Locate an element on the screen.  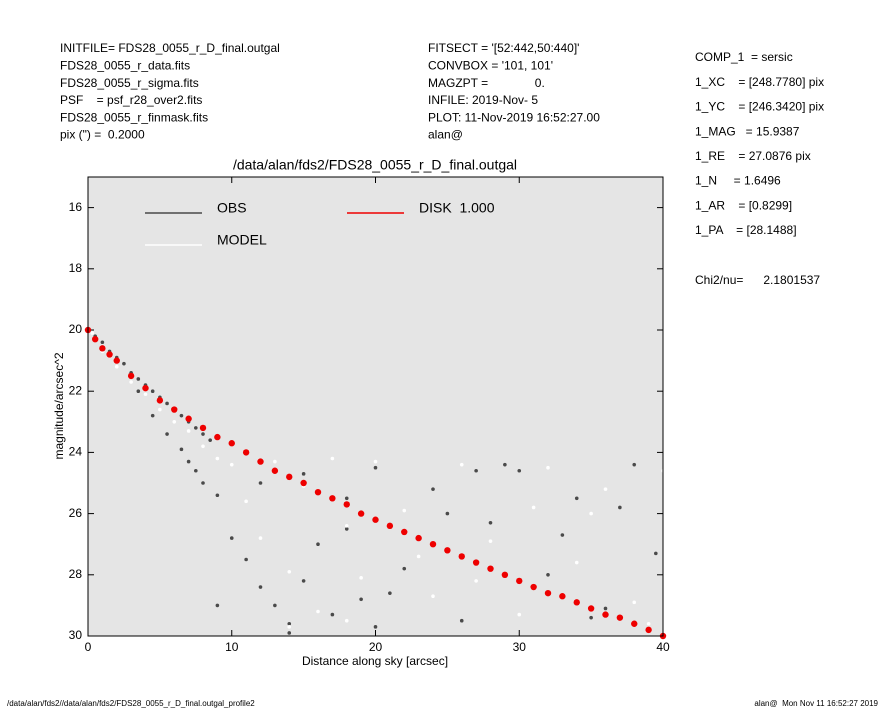
footer-right: alan@ Mon Nov 11 16:52:27 2019 is located at coordinates (816, 703).